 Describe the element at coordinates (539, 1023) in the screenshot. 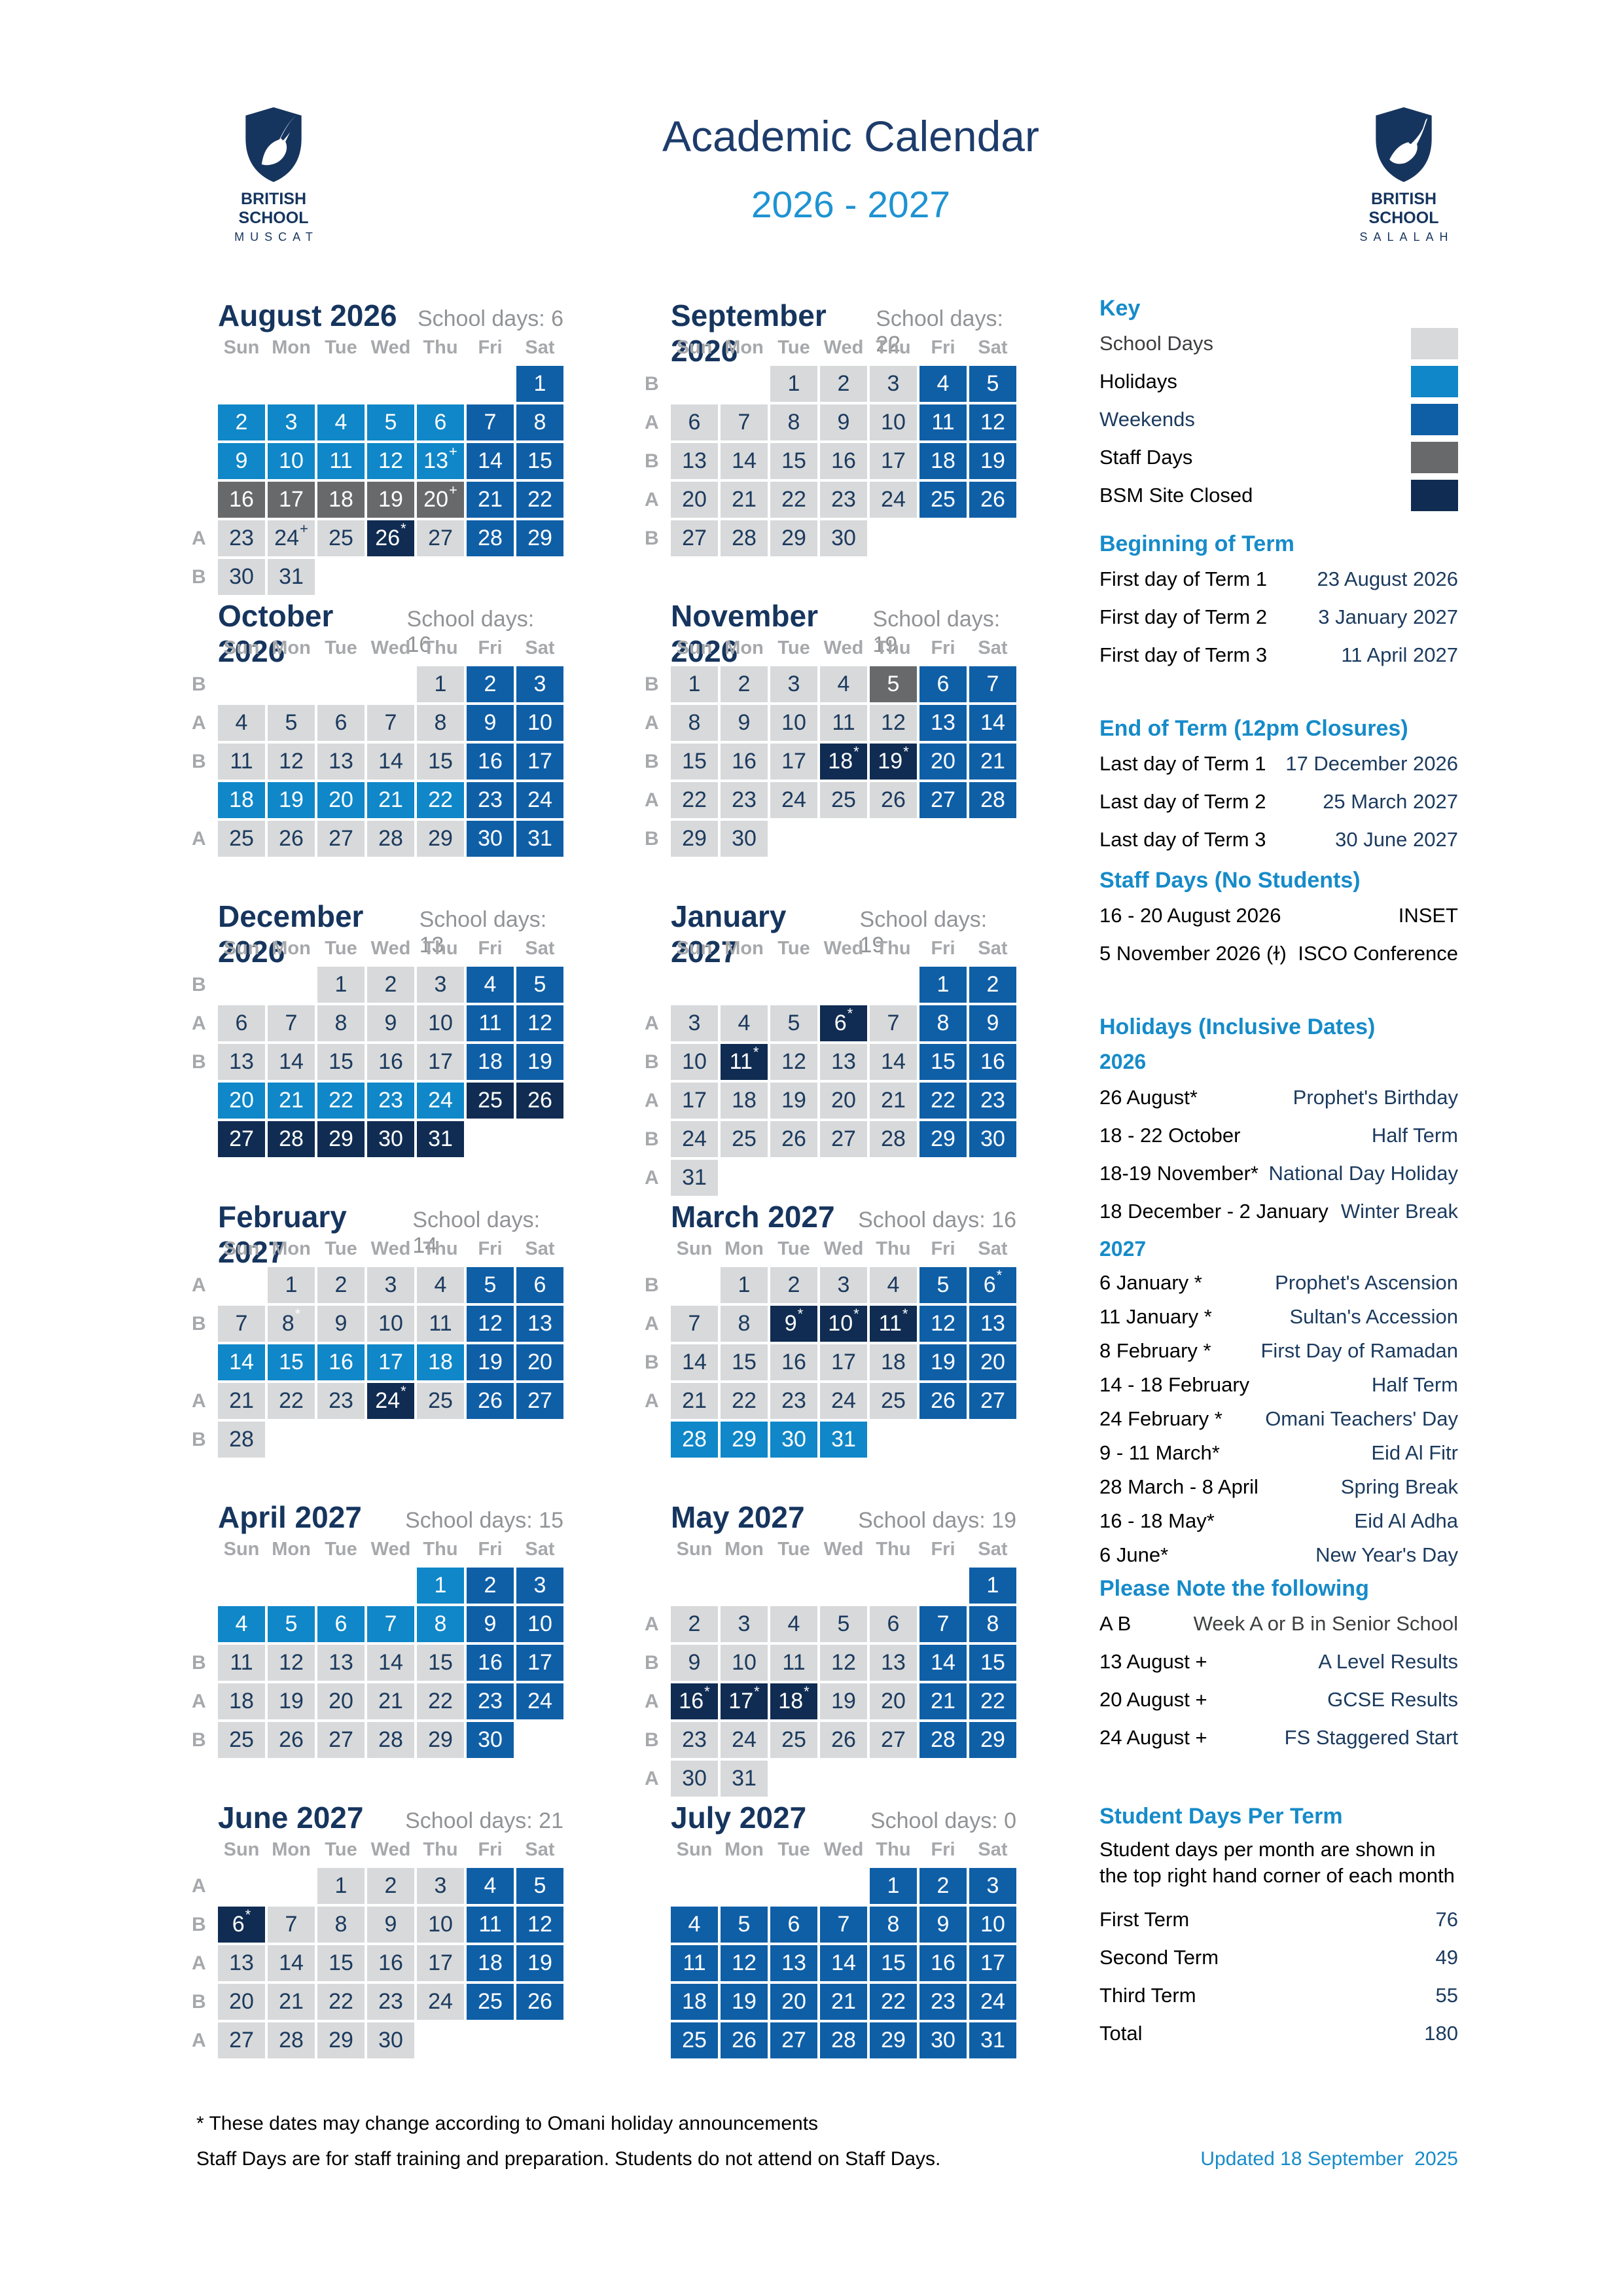

I see `day-number: 12` at that location.